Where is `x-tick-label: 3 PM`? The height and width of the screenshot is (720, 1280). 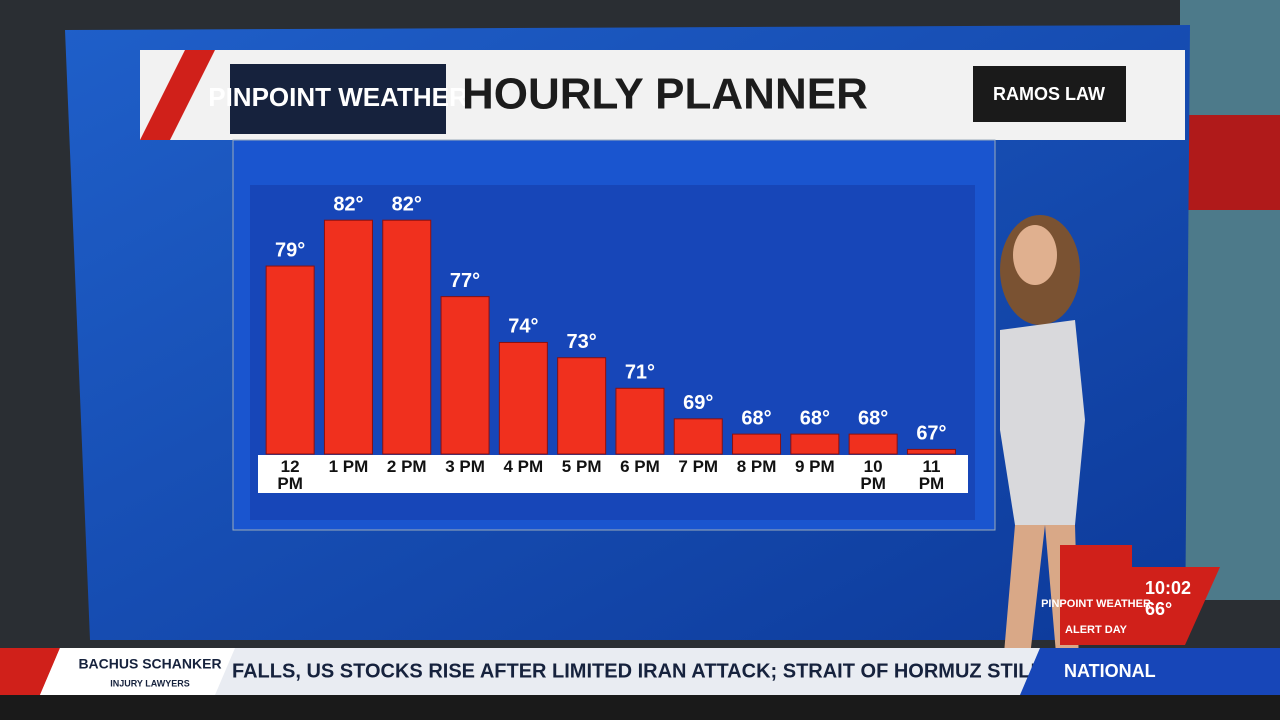 x-tick-label: 3 PM is located at coordinates (465, 466).